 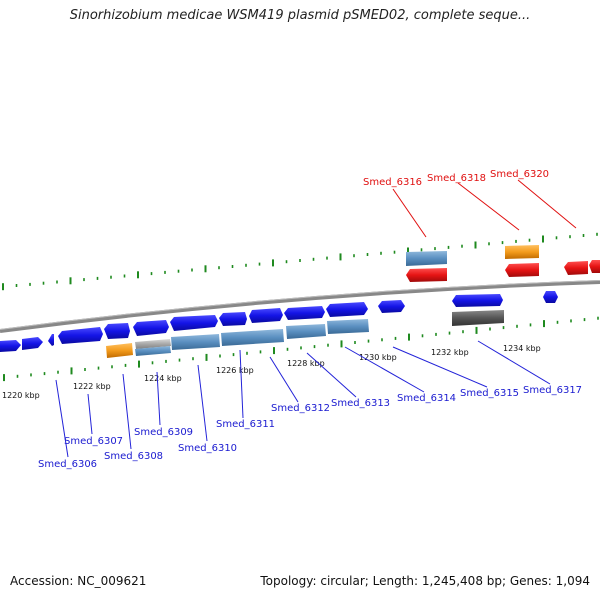 I want to click on forward-gene-track, so click(x=279, y=321).